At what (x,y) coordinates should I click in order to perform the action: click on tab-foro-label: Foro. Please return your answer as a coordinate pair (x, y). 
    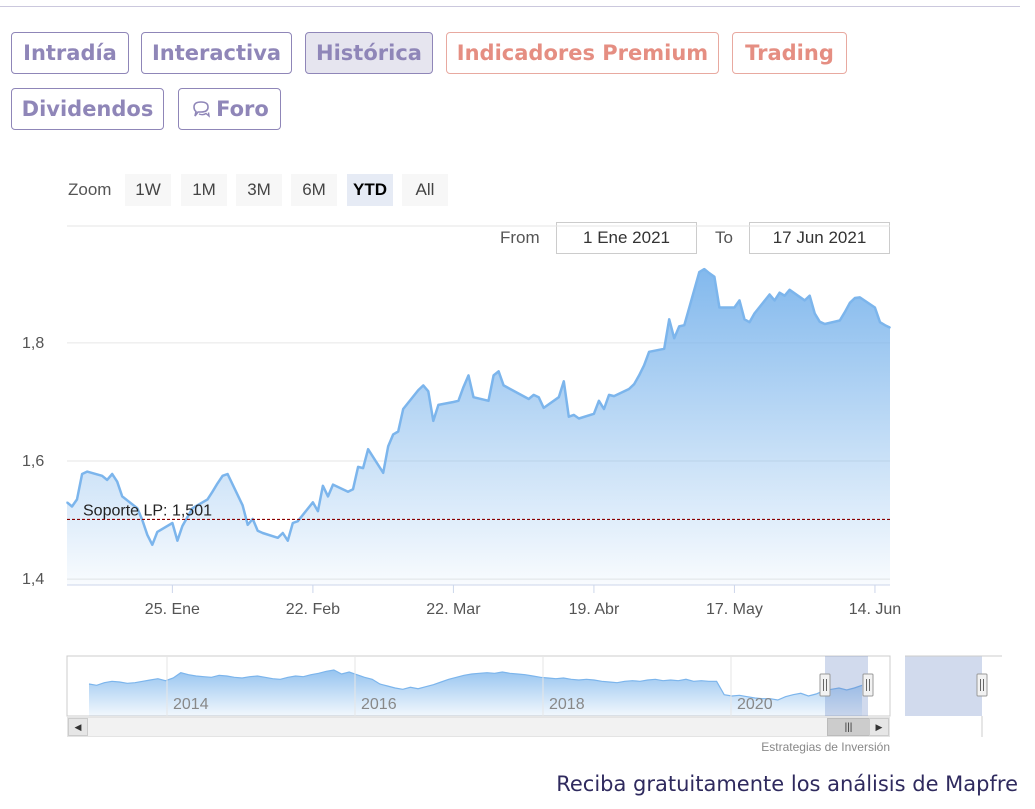
    Looking at the image, I should click on (242, 109).